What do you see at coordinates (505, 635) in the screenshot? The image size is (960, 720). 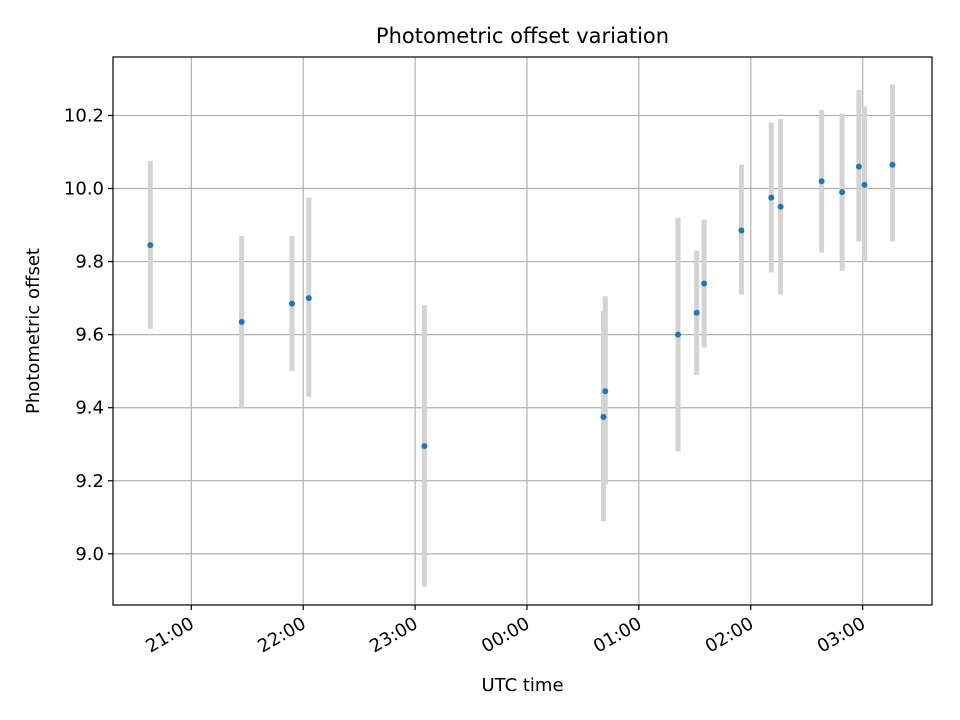 I see `x-tick-label: 00:00` at bounding box center [505, 635].